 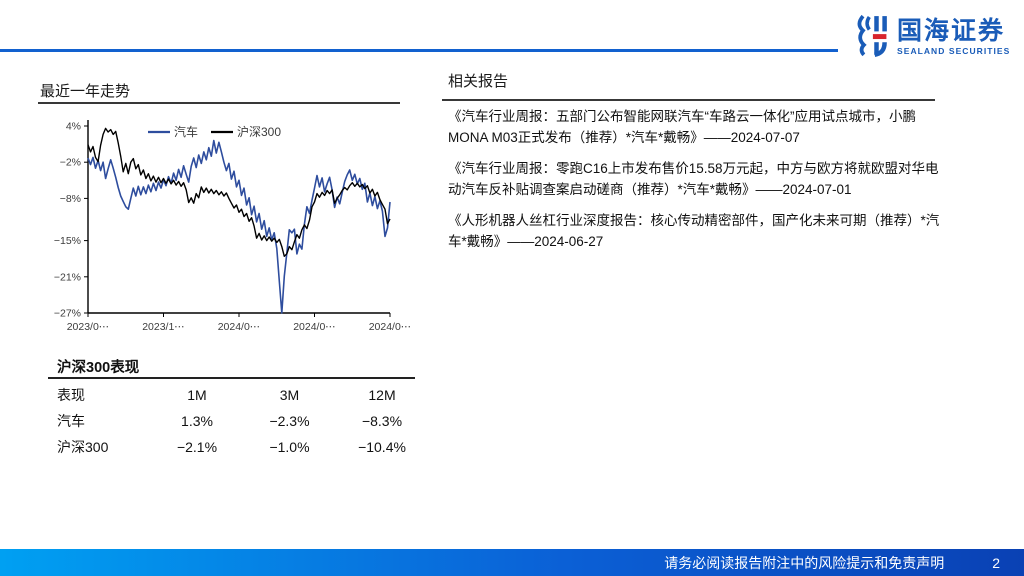 I want to click on page-number: 2, so click(x=996, y=562).